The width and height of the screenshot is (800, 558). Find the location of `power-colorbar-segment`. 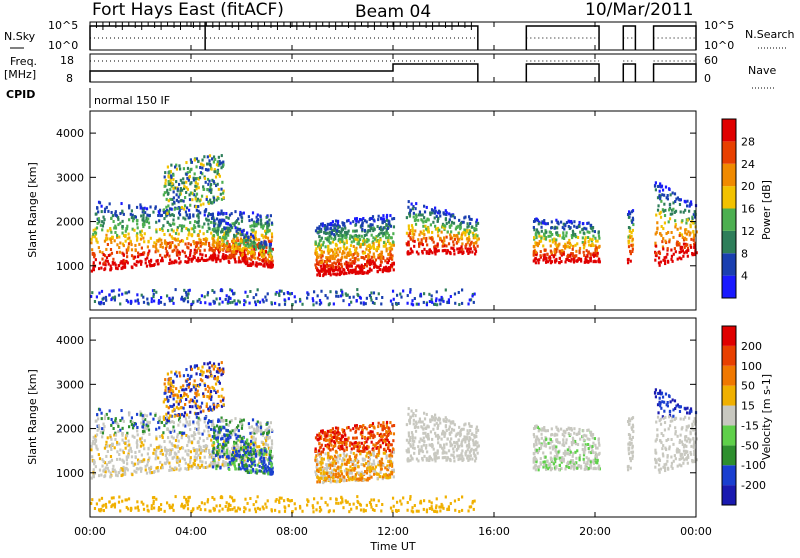

power-colorbar-segment is located at coordinates (729, 264).